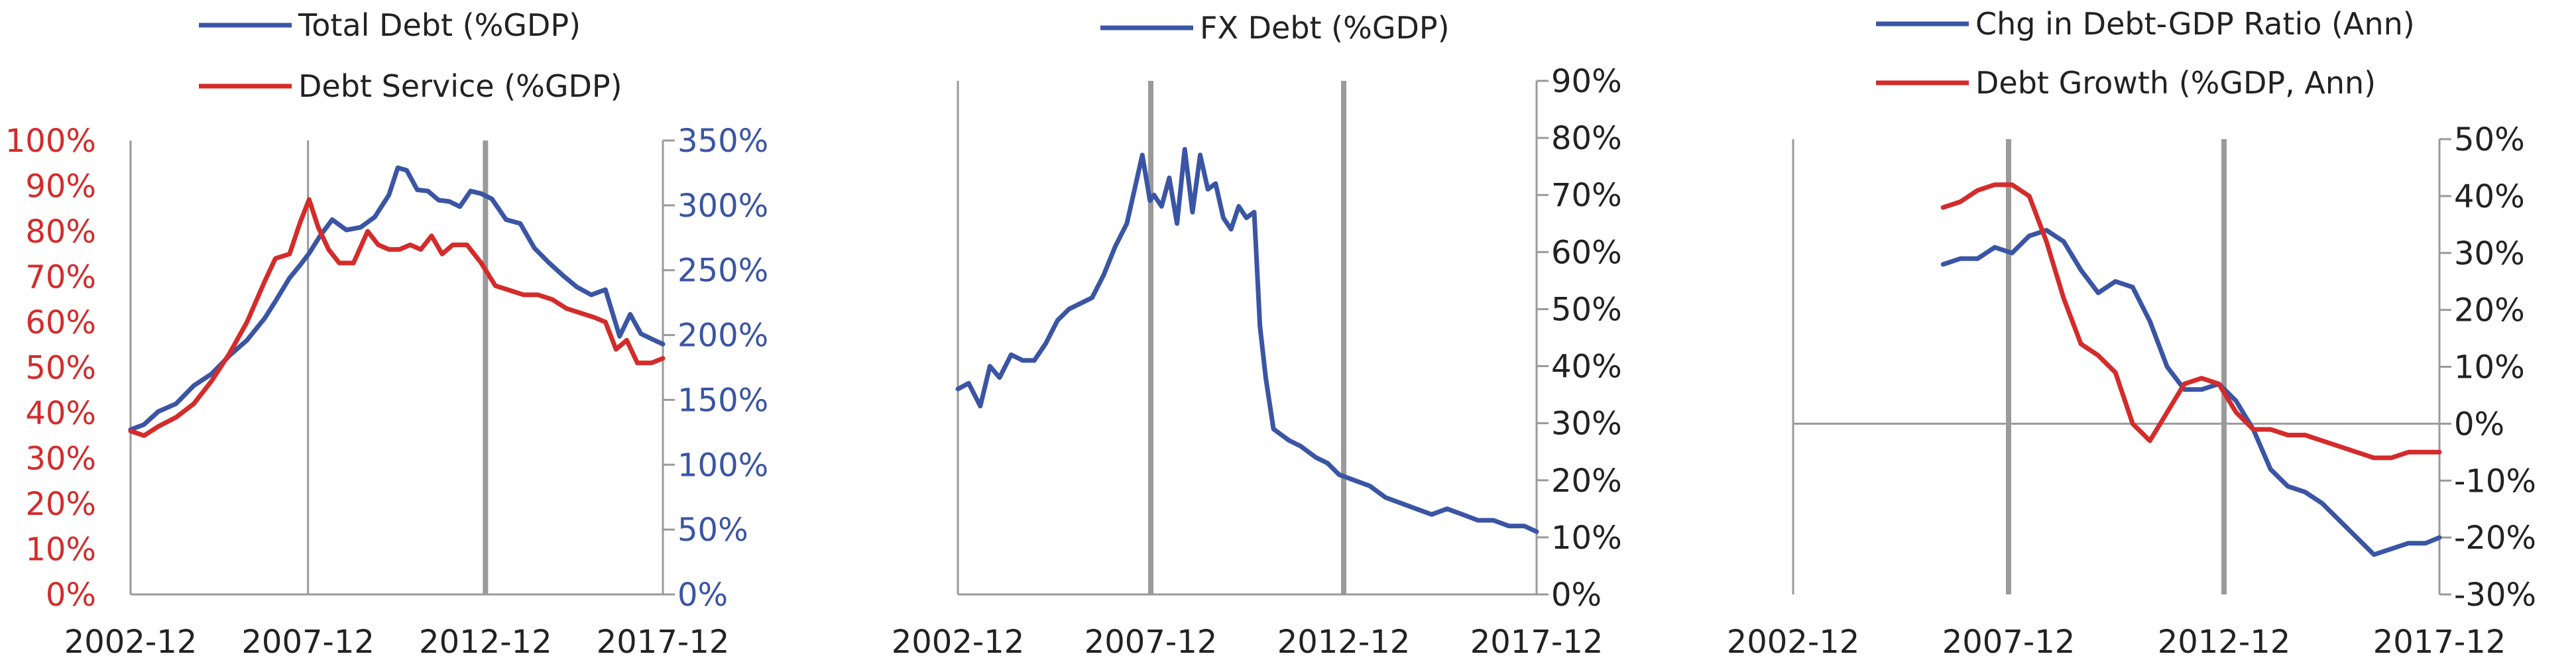 The image size is (2576, 666). What do you see at coordinates (1587, 195) in the screenshot?
I see `right-tick-label: 70%` at bounding box center [1587, 195].